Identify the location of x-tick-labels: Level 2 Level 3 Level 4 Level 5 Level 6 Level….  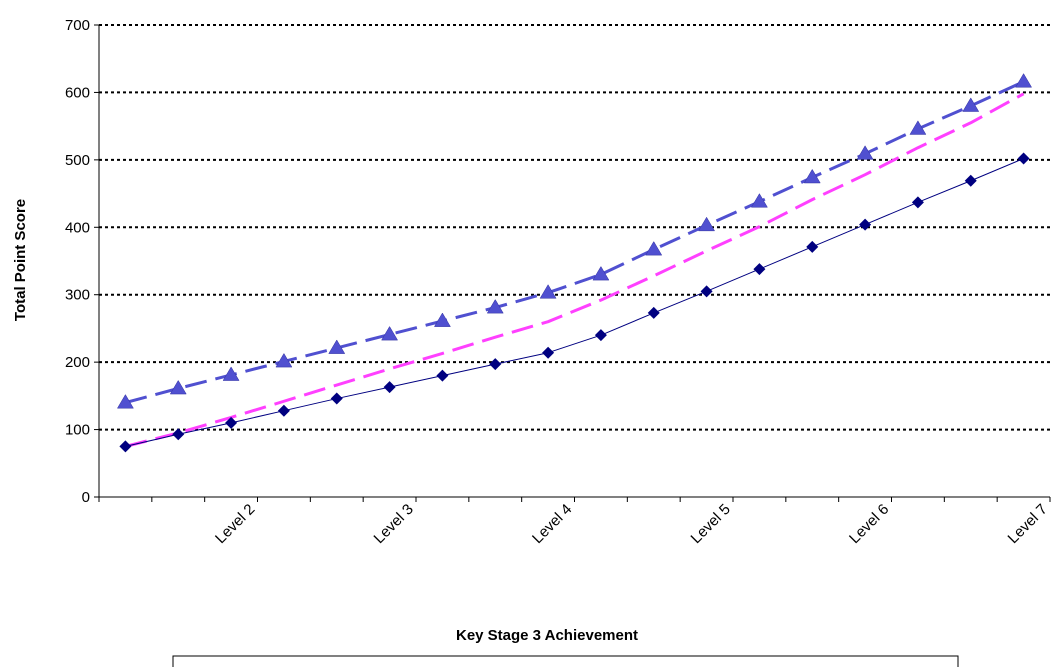
(631, 524).